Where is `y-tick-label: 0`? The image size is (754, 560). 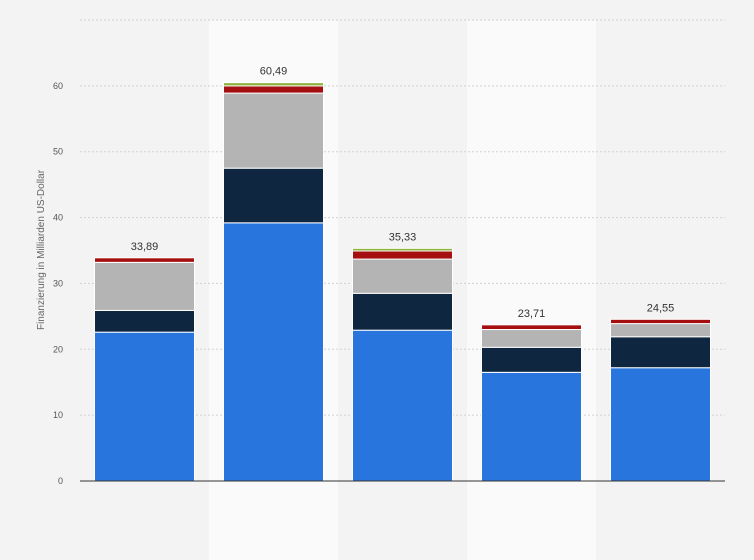
y-tick-label: 0 is located at coordinates (60, 481).